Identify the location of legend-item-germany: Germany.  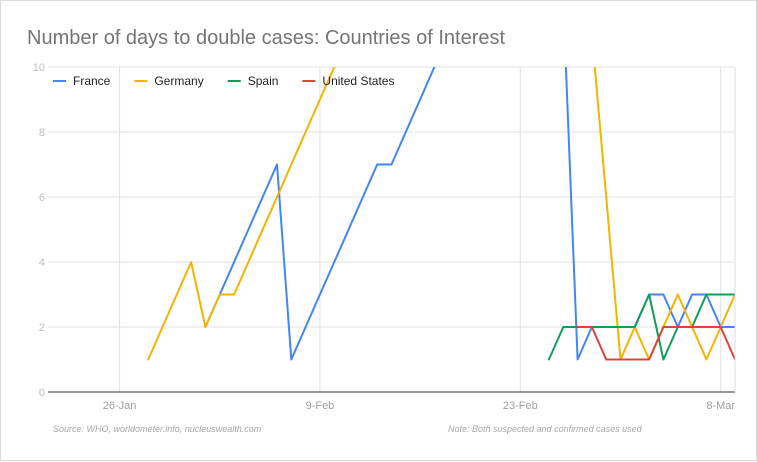
(169, 81).